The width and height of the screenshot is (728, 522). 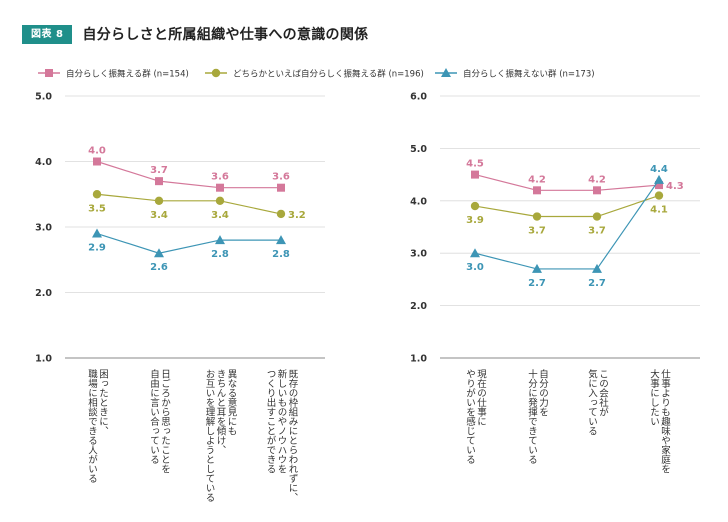 I want to click on data-label-0-0-3: 3.6, so click(x=281, y=177).